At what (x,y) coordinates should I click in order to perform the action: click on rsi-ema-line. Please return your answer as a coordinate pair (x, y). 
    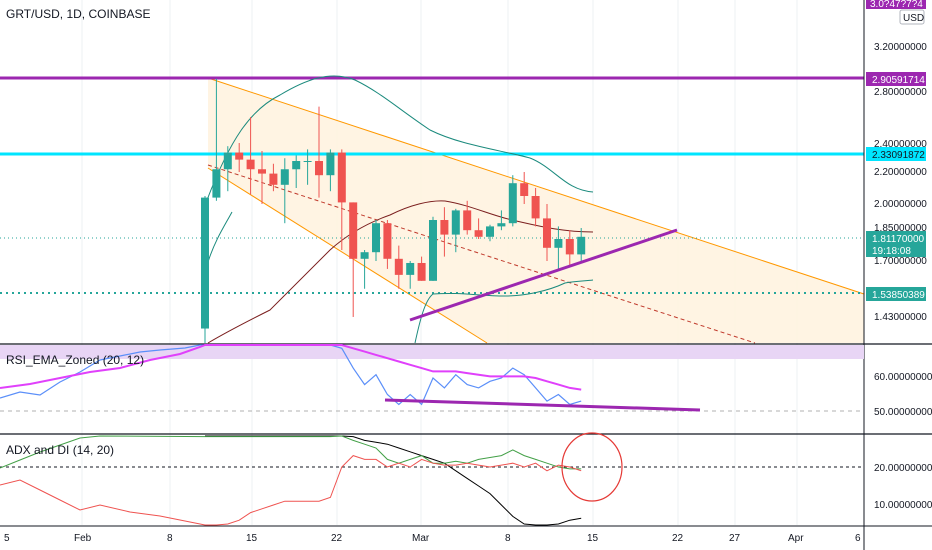
    Looking at the image, I should click on (291, 367).